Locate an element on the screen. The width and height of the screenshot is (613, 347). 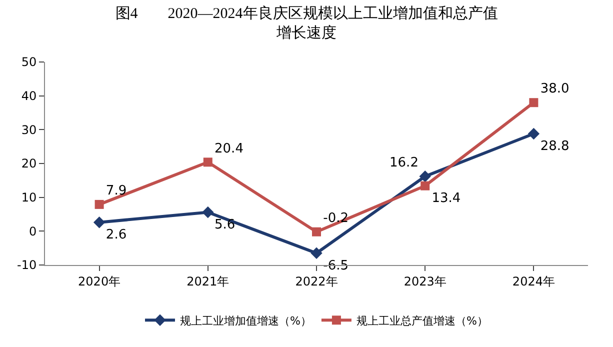
y-tick-label: 50 is located at coordinates (29, 62).